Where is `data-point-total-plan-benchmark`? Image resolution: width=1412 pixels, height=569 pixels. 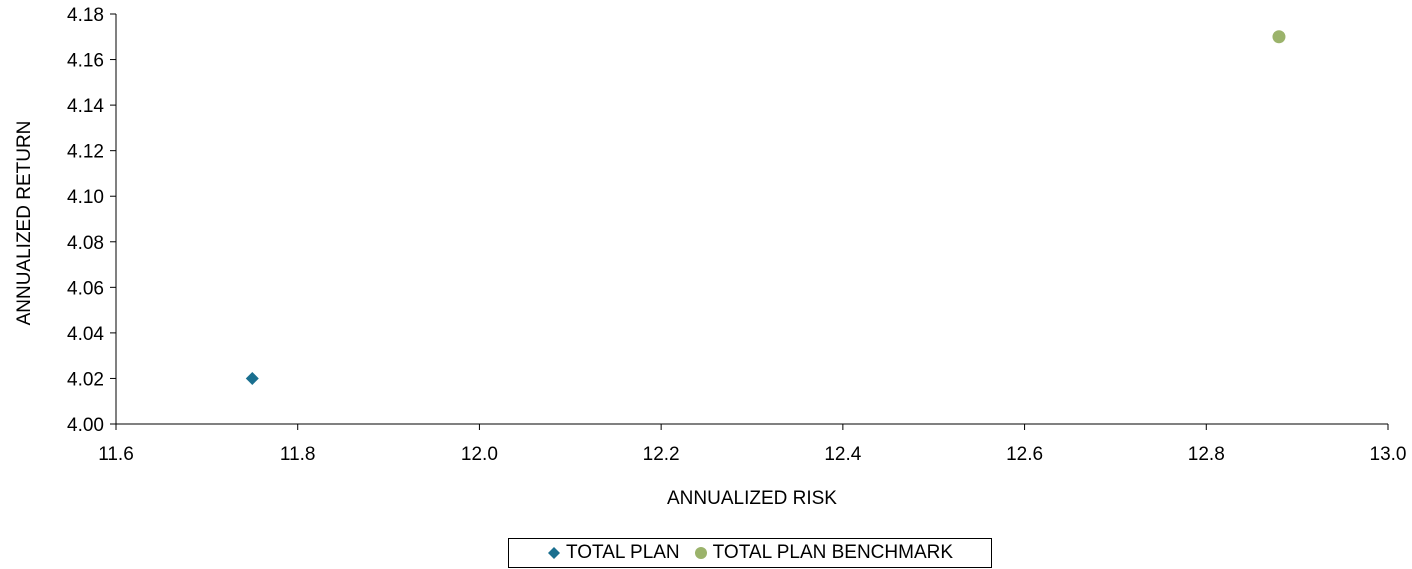
data-point-total-plan-benchmark is located at coordinates (1279, 37).